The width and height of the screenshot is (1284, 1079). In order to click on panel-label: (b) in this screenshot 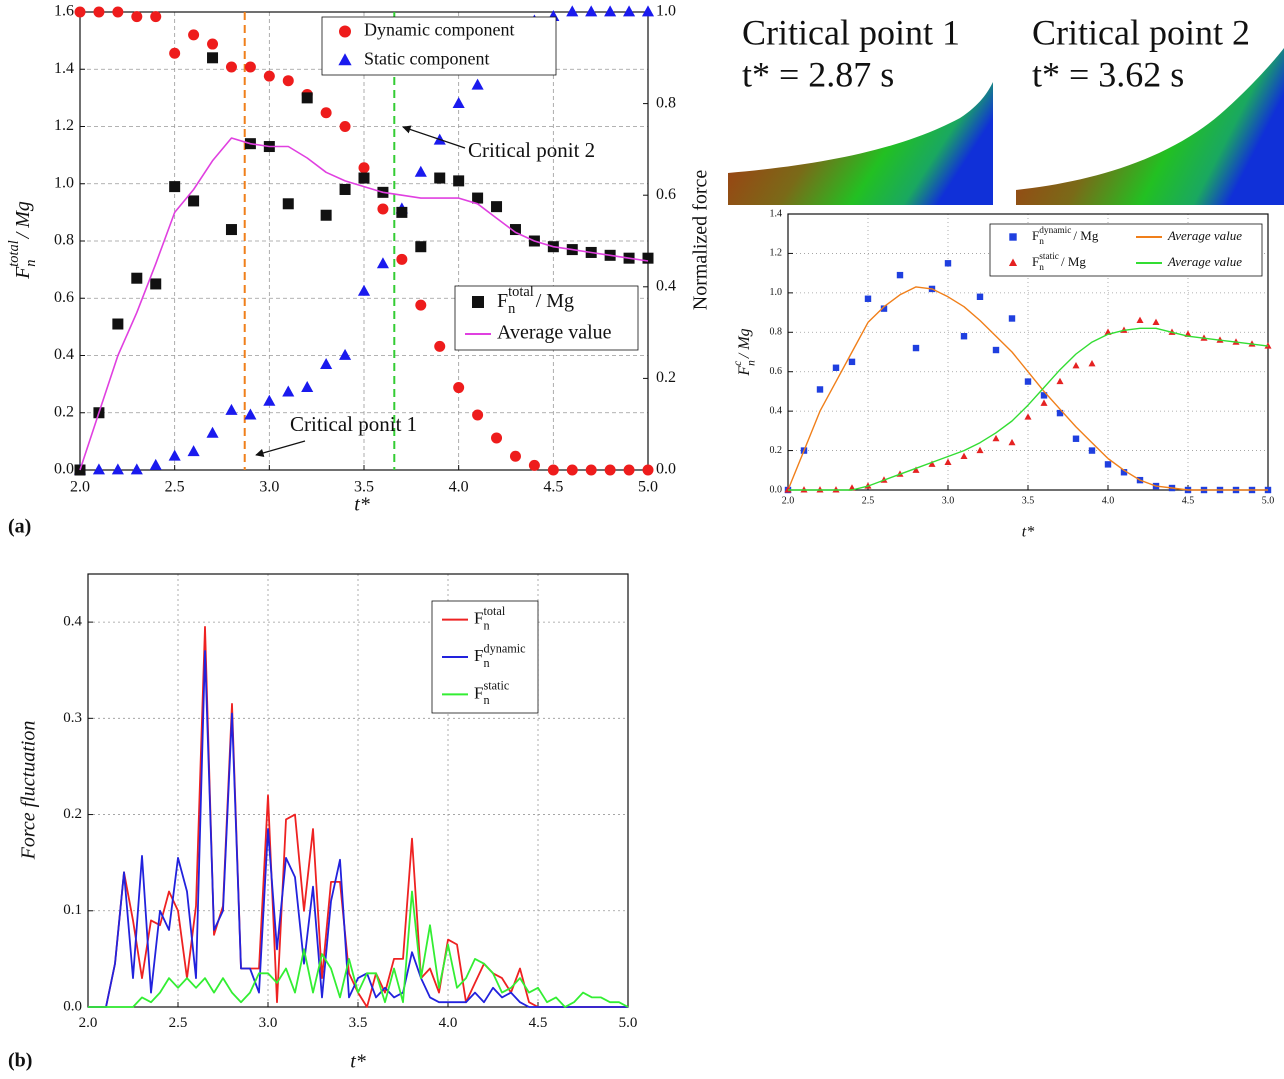, I will do `click(20, 1061)`.